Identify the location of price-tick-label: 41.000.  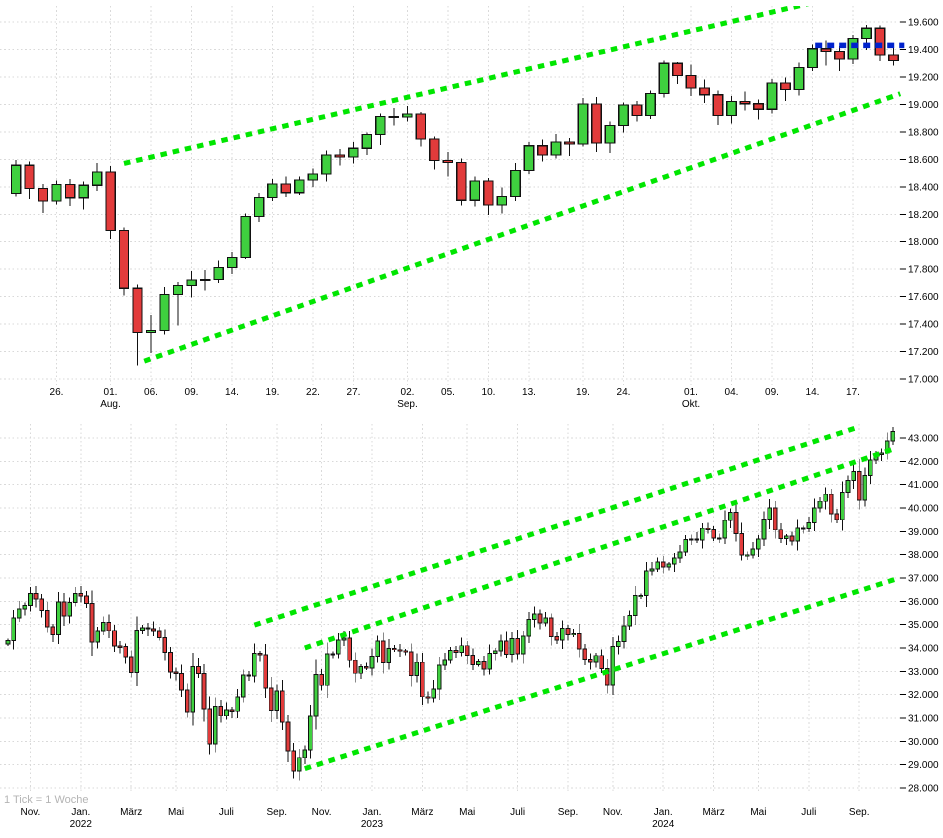
(923, 485).